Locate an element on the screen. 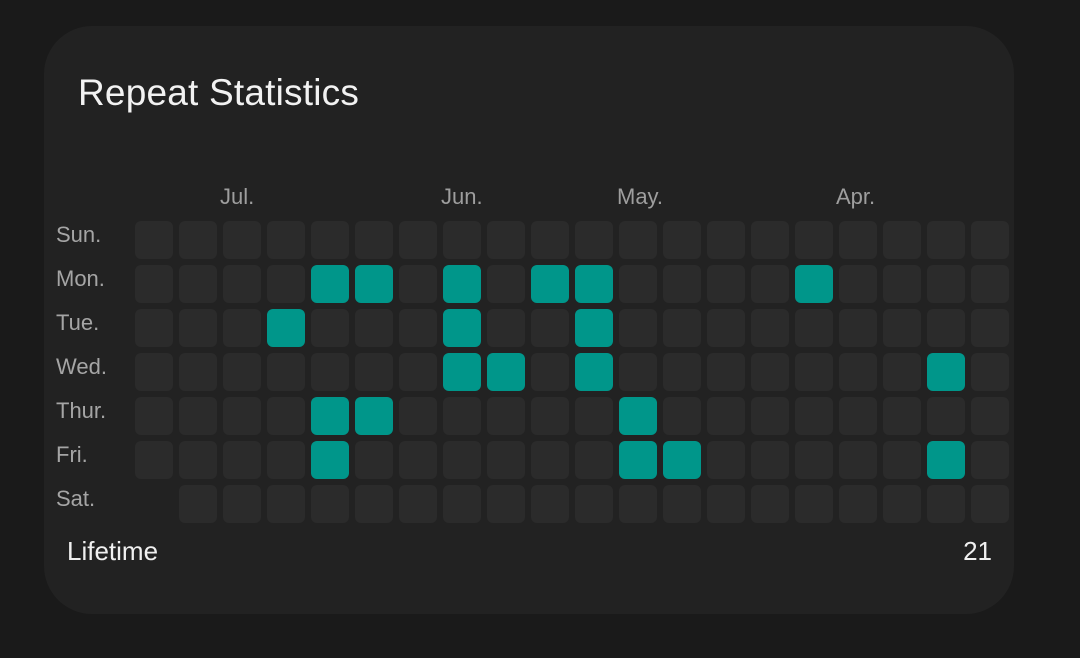 The width and height of the screenshot is (1080, 658). lifetime-value: 21 is located at coordinates (977, 551).